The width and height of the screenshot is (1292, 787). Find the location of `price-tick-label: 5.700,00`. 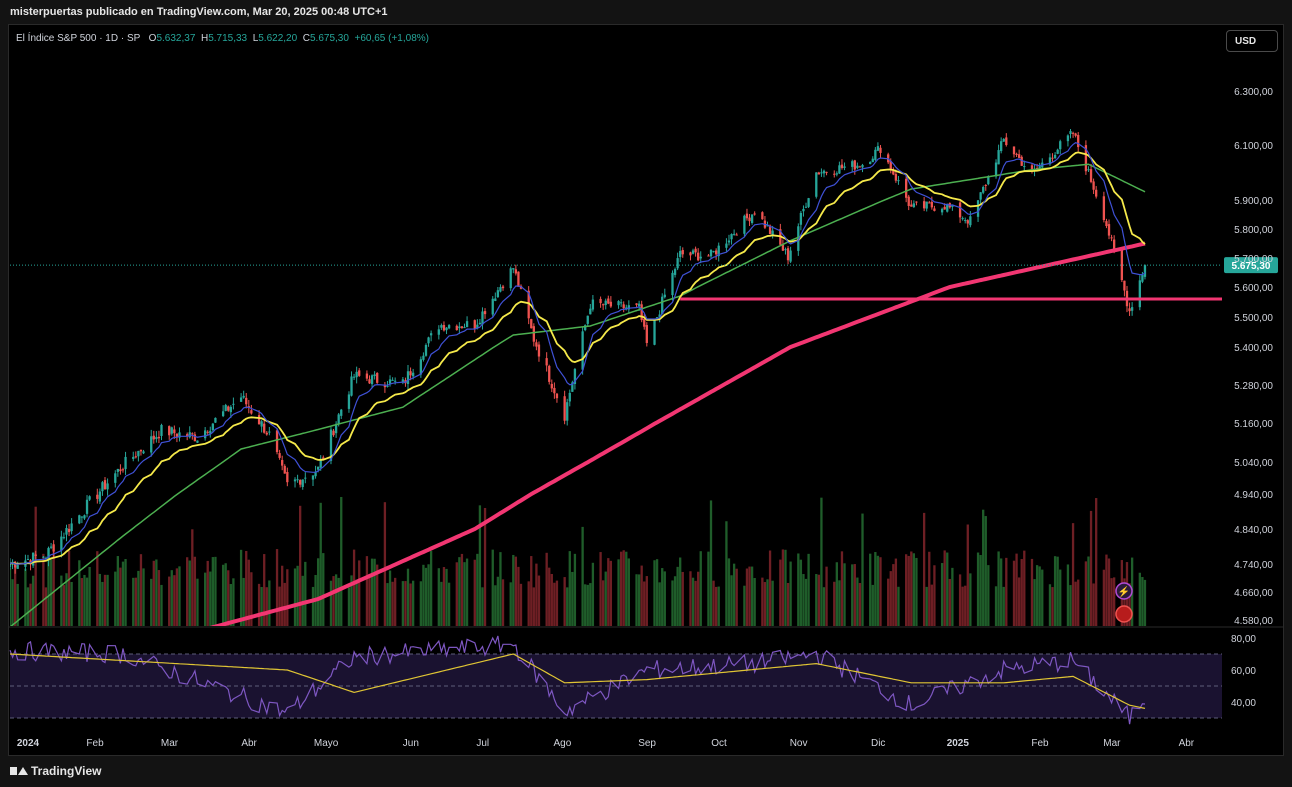

price-tick-label: 5.700,00 is located at coordinates (1253, 259).